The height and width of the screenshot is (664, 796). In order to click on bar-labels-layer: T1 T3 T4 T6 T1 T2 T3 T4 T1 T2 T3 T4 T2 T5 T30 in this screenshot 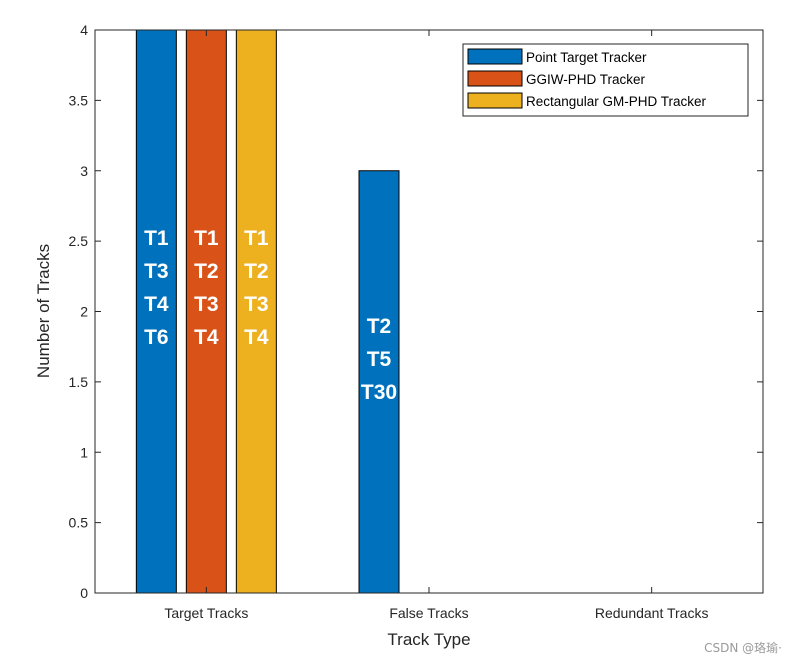, I will do `click(270, 315)`.